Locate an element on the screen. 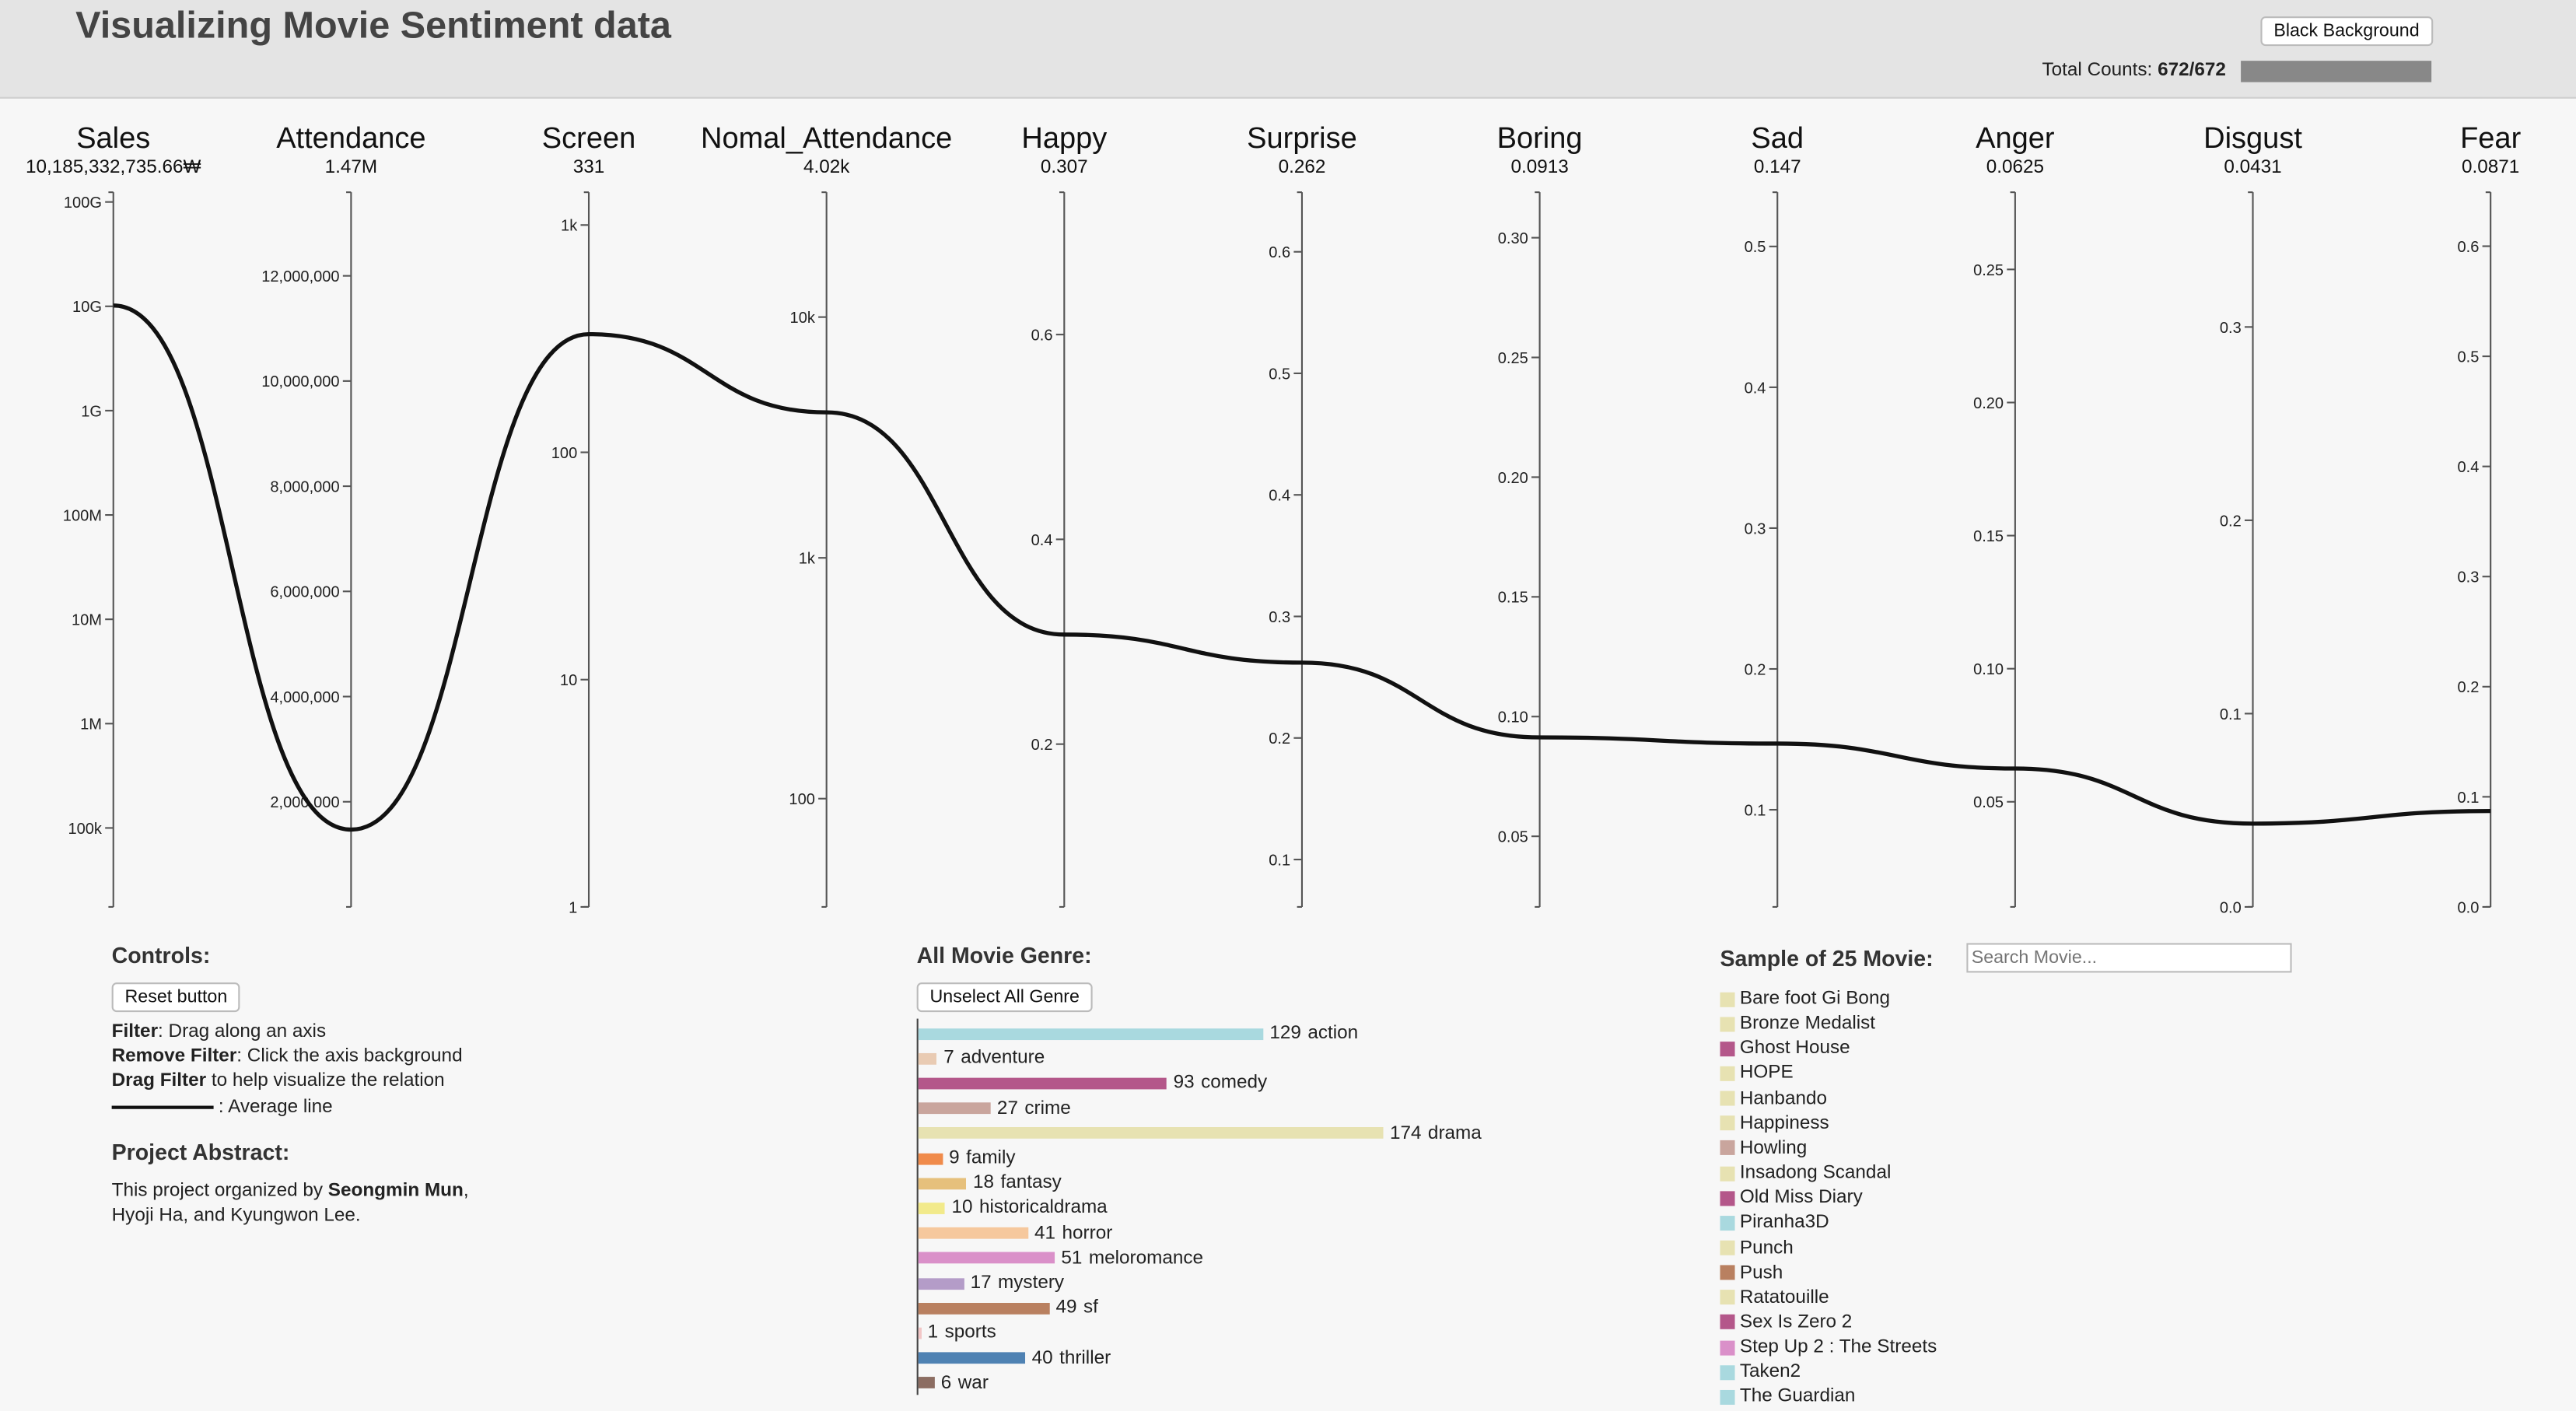 The width and height of the screenshot is (2576, 1411). tick-label: 100k is located at coordinates (85, 830).